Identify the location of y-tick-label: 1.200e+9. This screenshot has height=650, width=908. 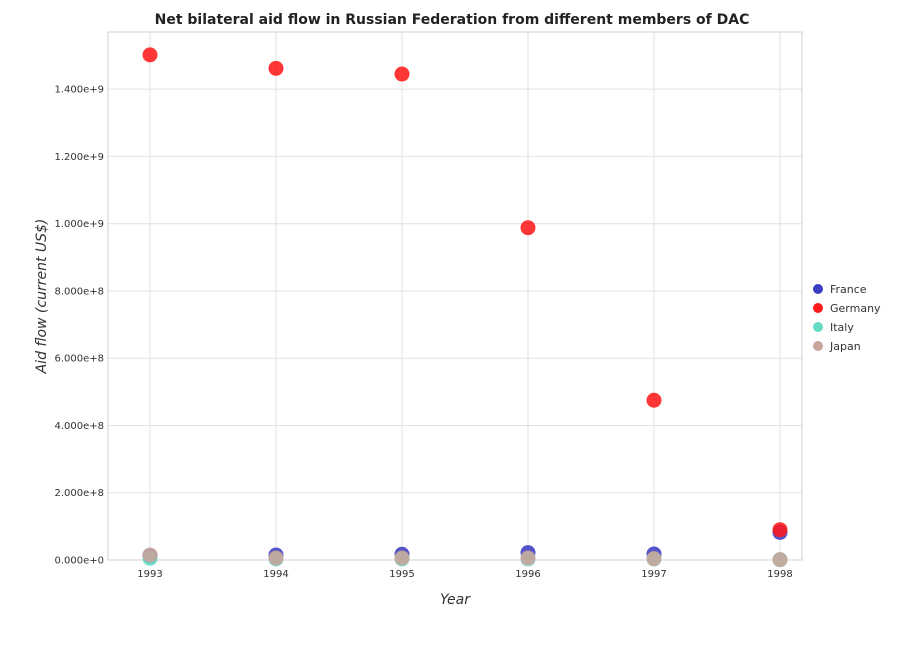
(79, 157).